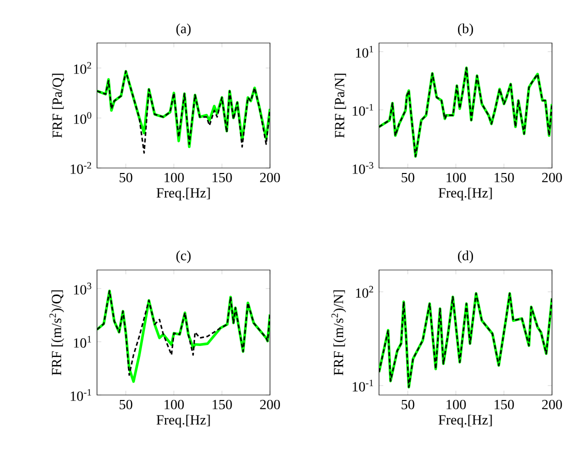  What do you see at coordinates (183, 30) in the screenshot?
I see `chart-title: (a)` at bounding box center [183, 30].